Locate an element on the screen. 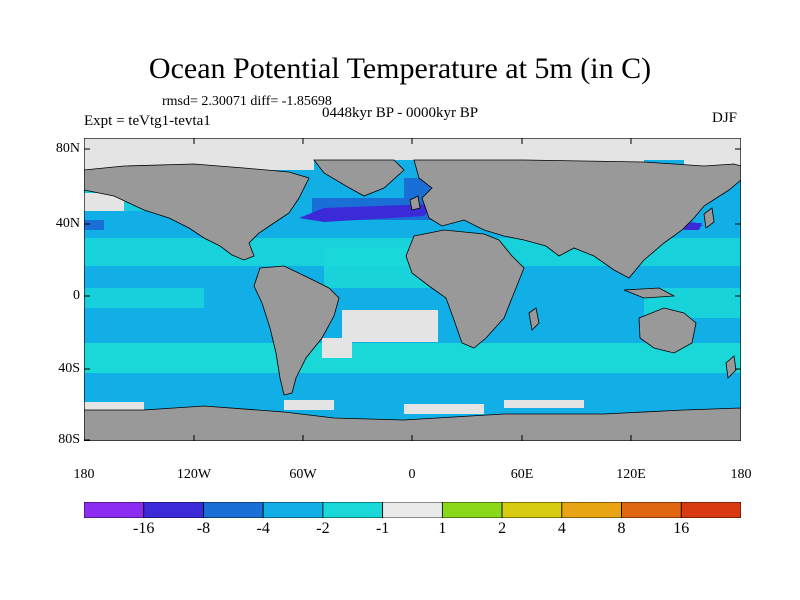  colorbar-label: -1 is located at coordinates (382, 528).